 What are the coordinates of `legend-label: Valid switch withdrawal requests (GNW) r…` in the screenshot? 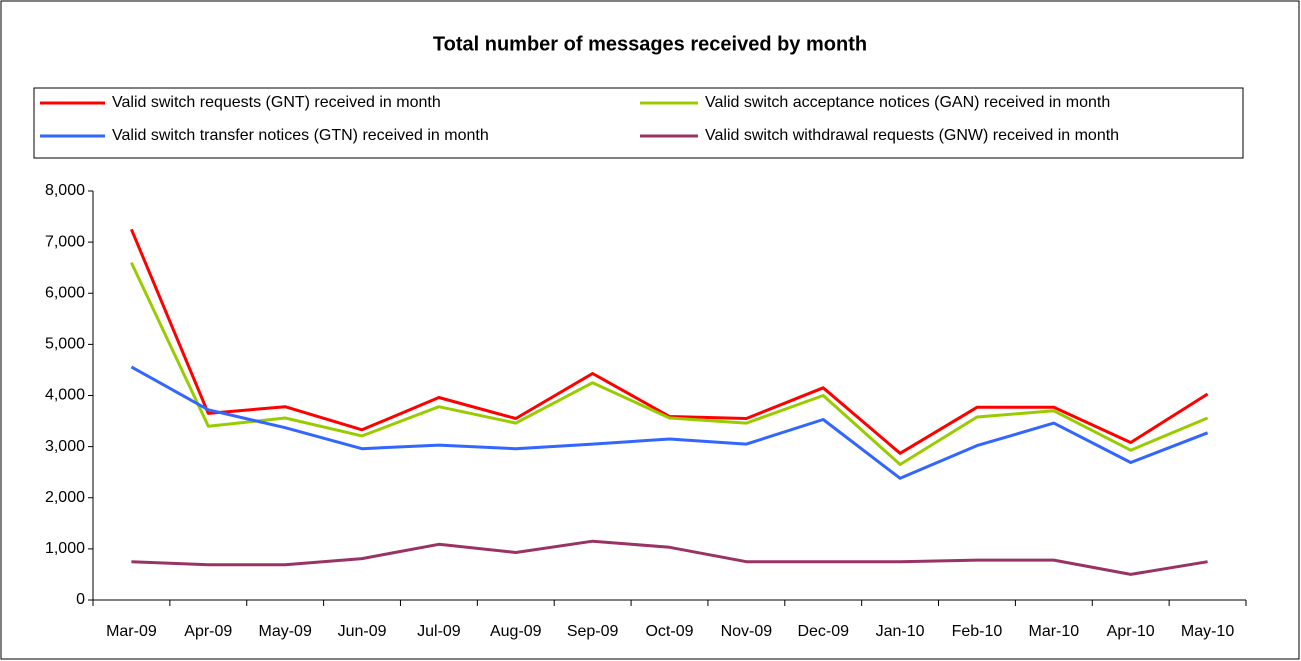 It's located at (912, 135).